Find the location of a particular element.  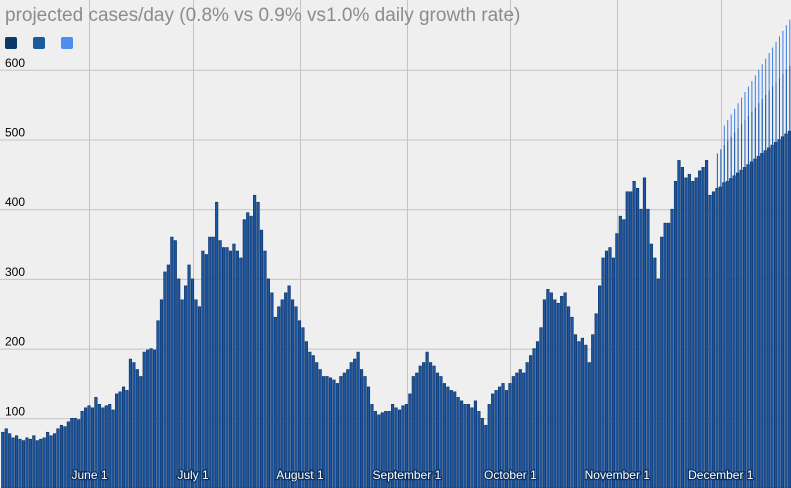

y-tick-label: 400 is located at coordinates (15, 202).